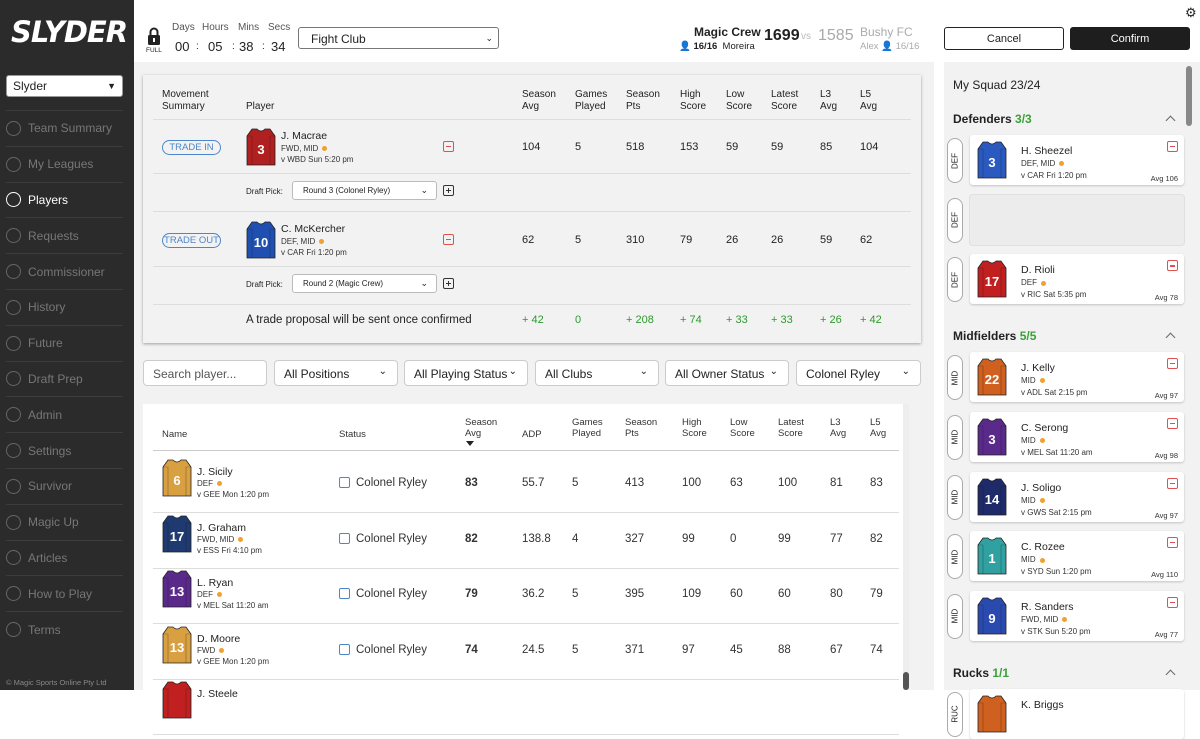 The width and height of the screenshot is (1200, 739). I want to click on player-name: J. Sicily, so click(215, 472).